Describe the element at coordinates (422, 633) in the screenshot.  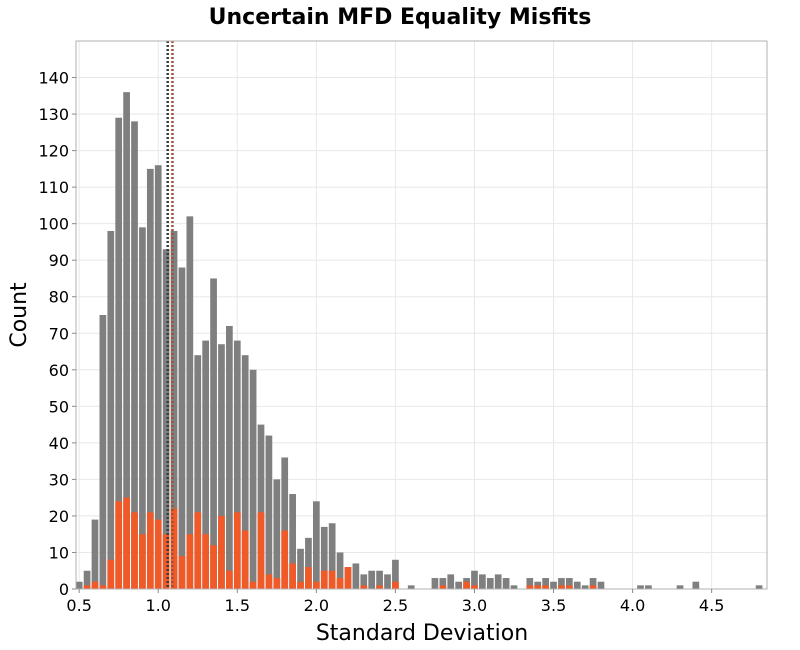
I see `x-axis-label: Standard Deviation` at that location.